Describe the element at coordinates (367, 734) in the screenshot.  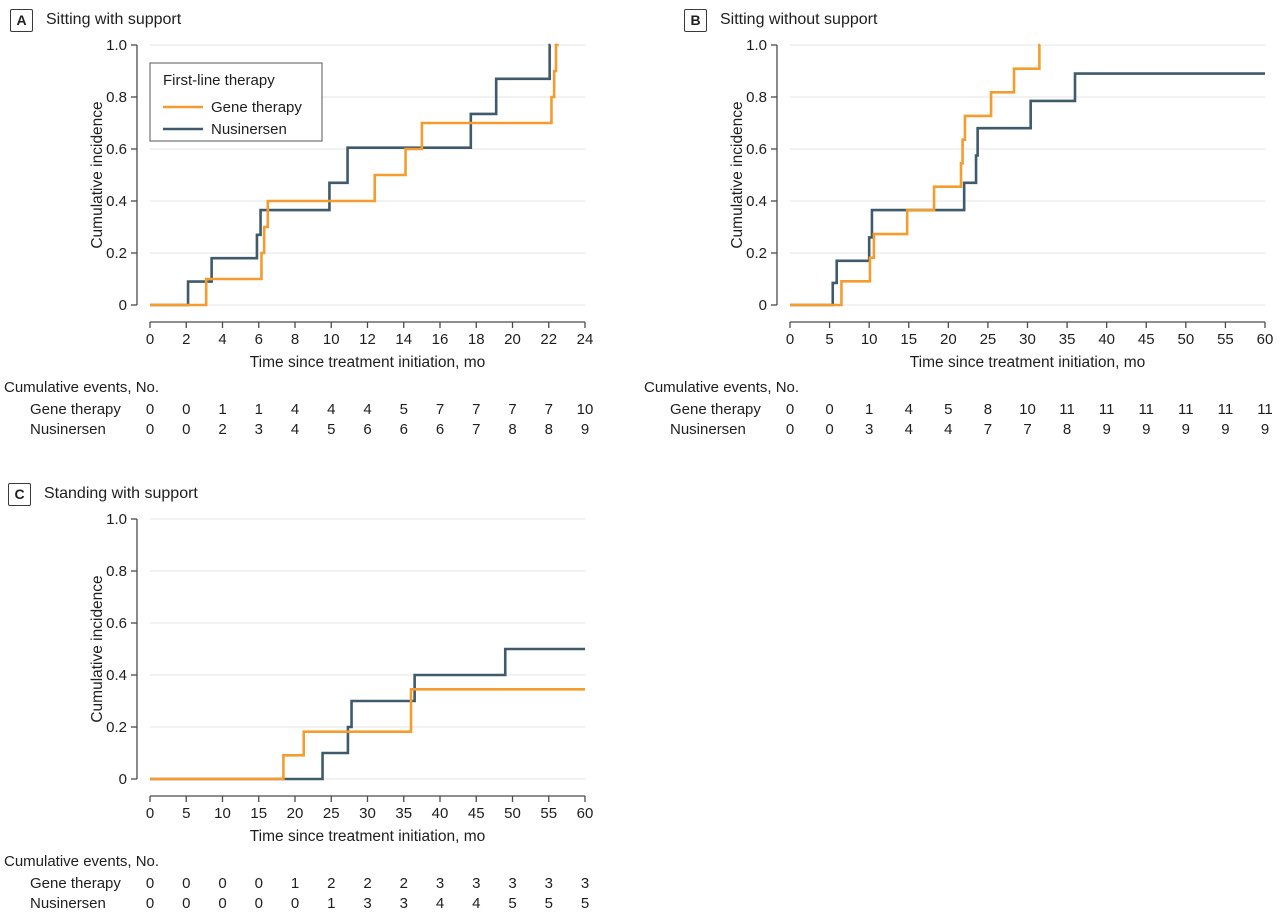
I see `series-line-gene-therapy` at that location.